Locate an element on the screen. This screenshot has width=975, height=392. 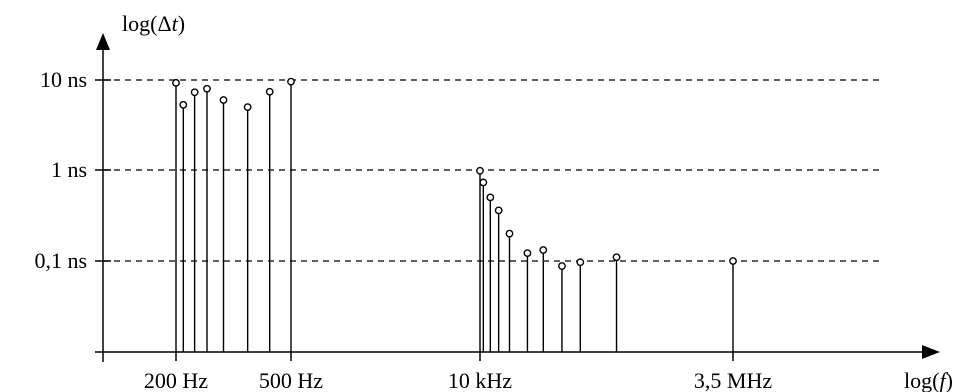
x-tick-label: 10 kHz is located at coordinates (480, 380).